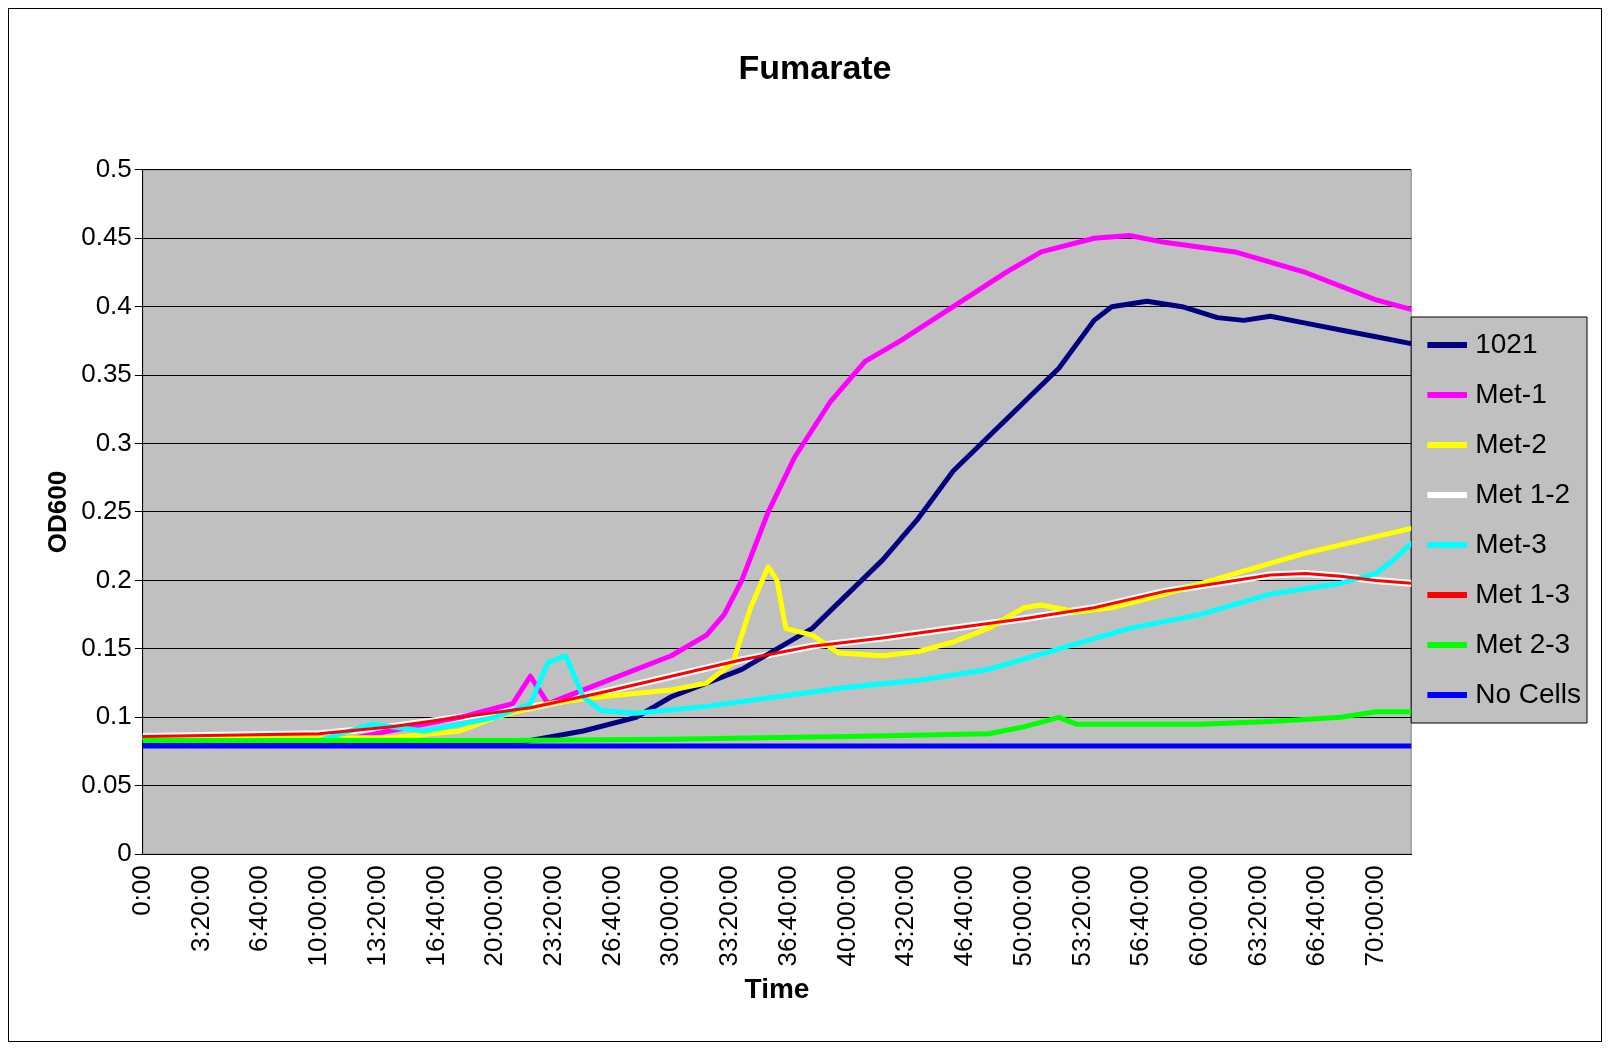  Describe the element at coordinates (106, 783) in the screenshot. I see `y-tick-label: 0.05` at that location.